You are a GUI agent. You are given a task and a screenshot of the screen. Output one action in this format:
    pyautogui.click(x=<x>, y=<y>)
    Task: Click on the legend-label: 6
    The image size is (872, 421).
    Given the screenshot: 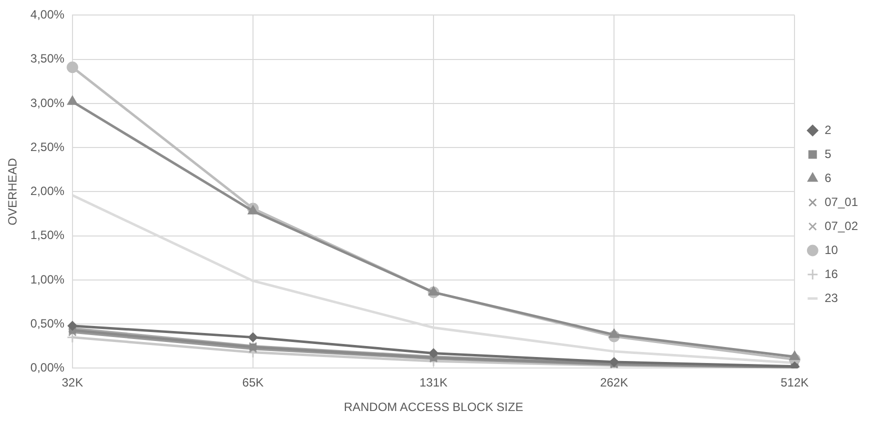 What is the action you would take?
    pyautogui.click(x=828, y=177)
    